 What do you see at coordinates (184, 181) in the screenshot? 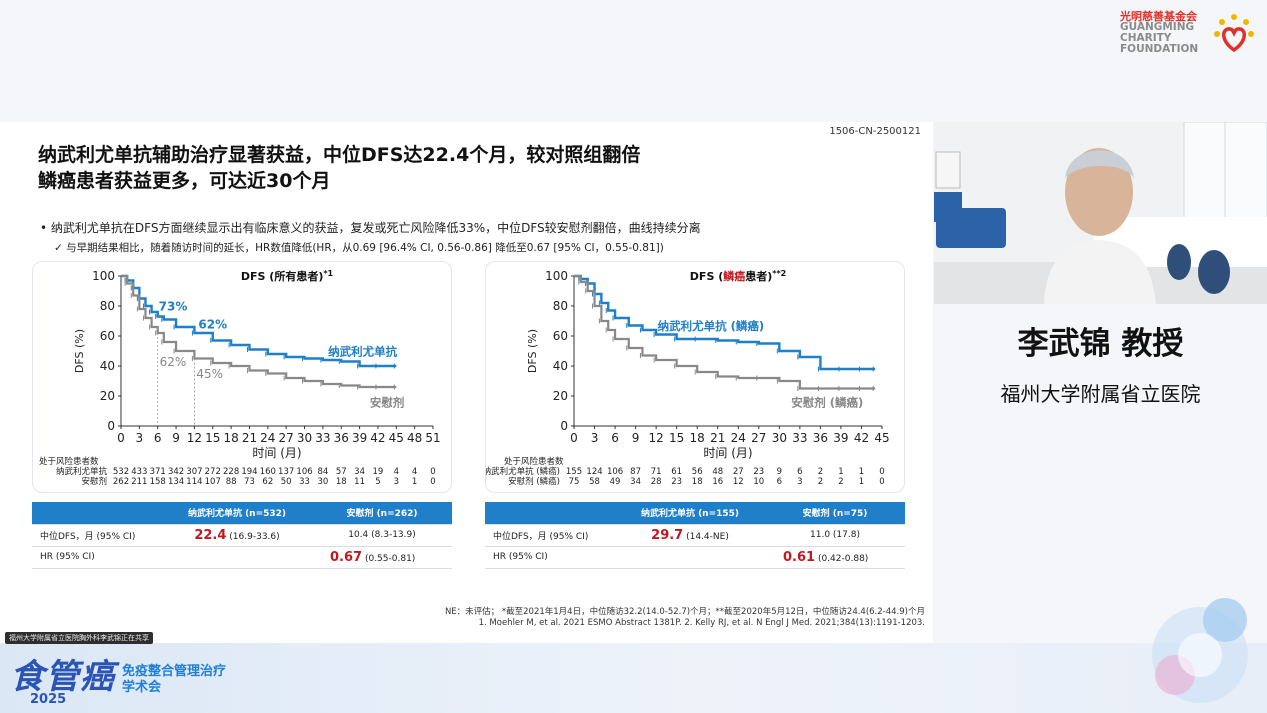
I see `title-line-2: 鳞癌患者获益更多，可达近30个月` at bounding box center [184, 181].